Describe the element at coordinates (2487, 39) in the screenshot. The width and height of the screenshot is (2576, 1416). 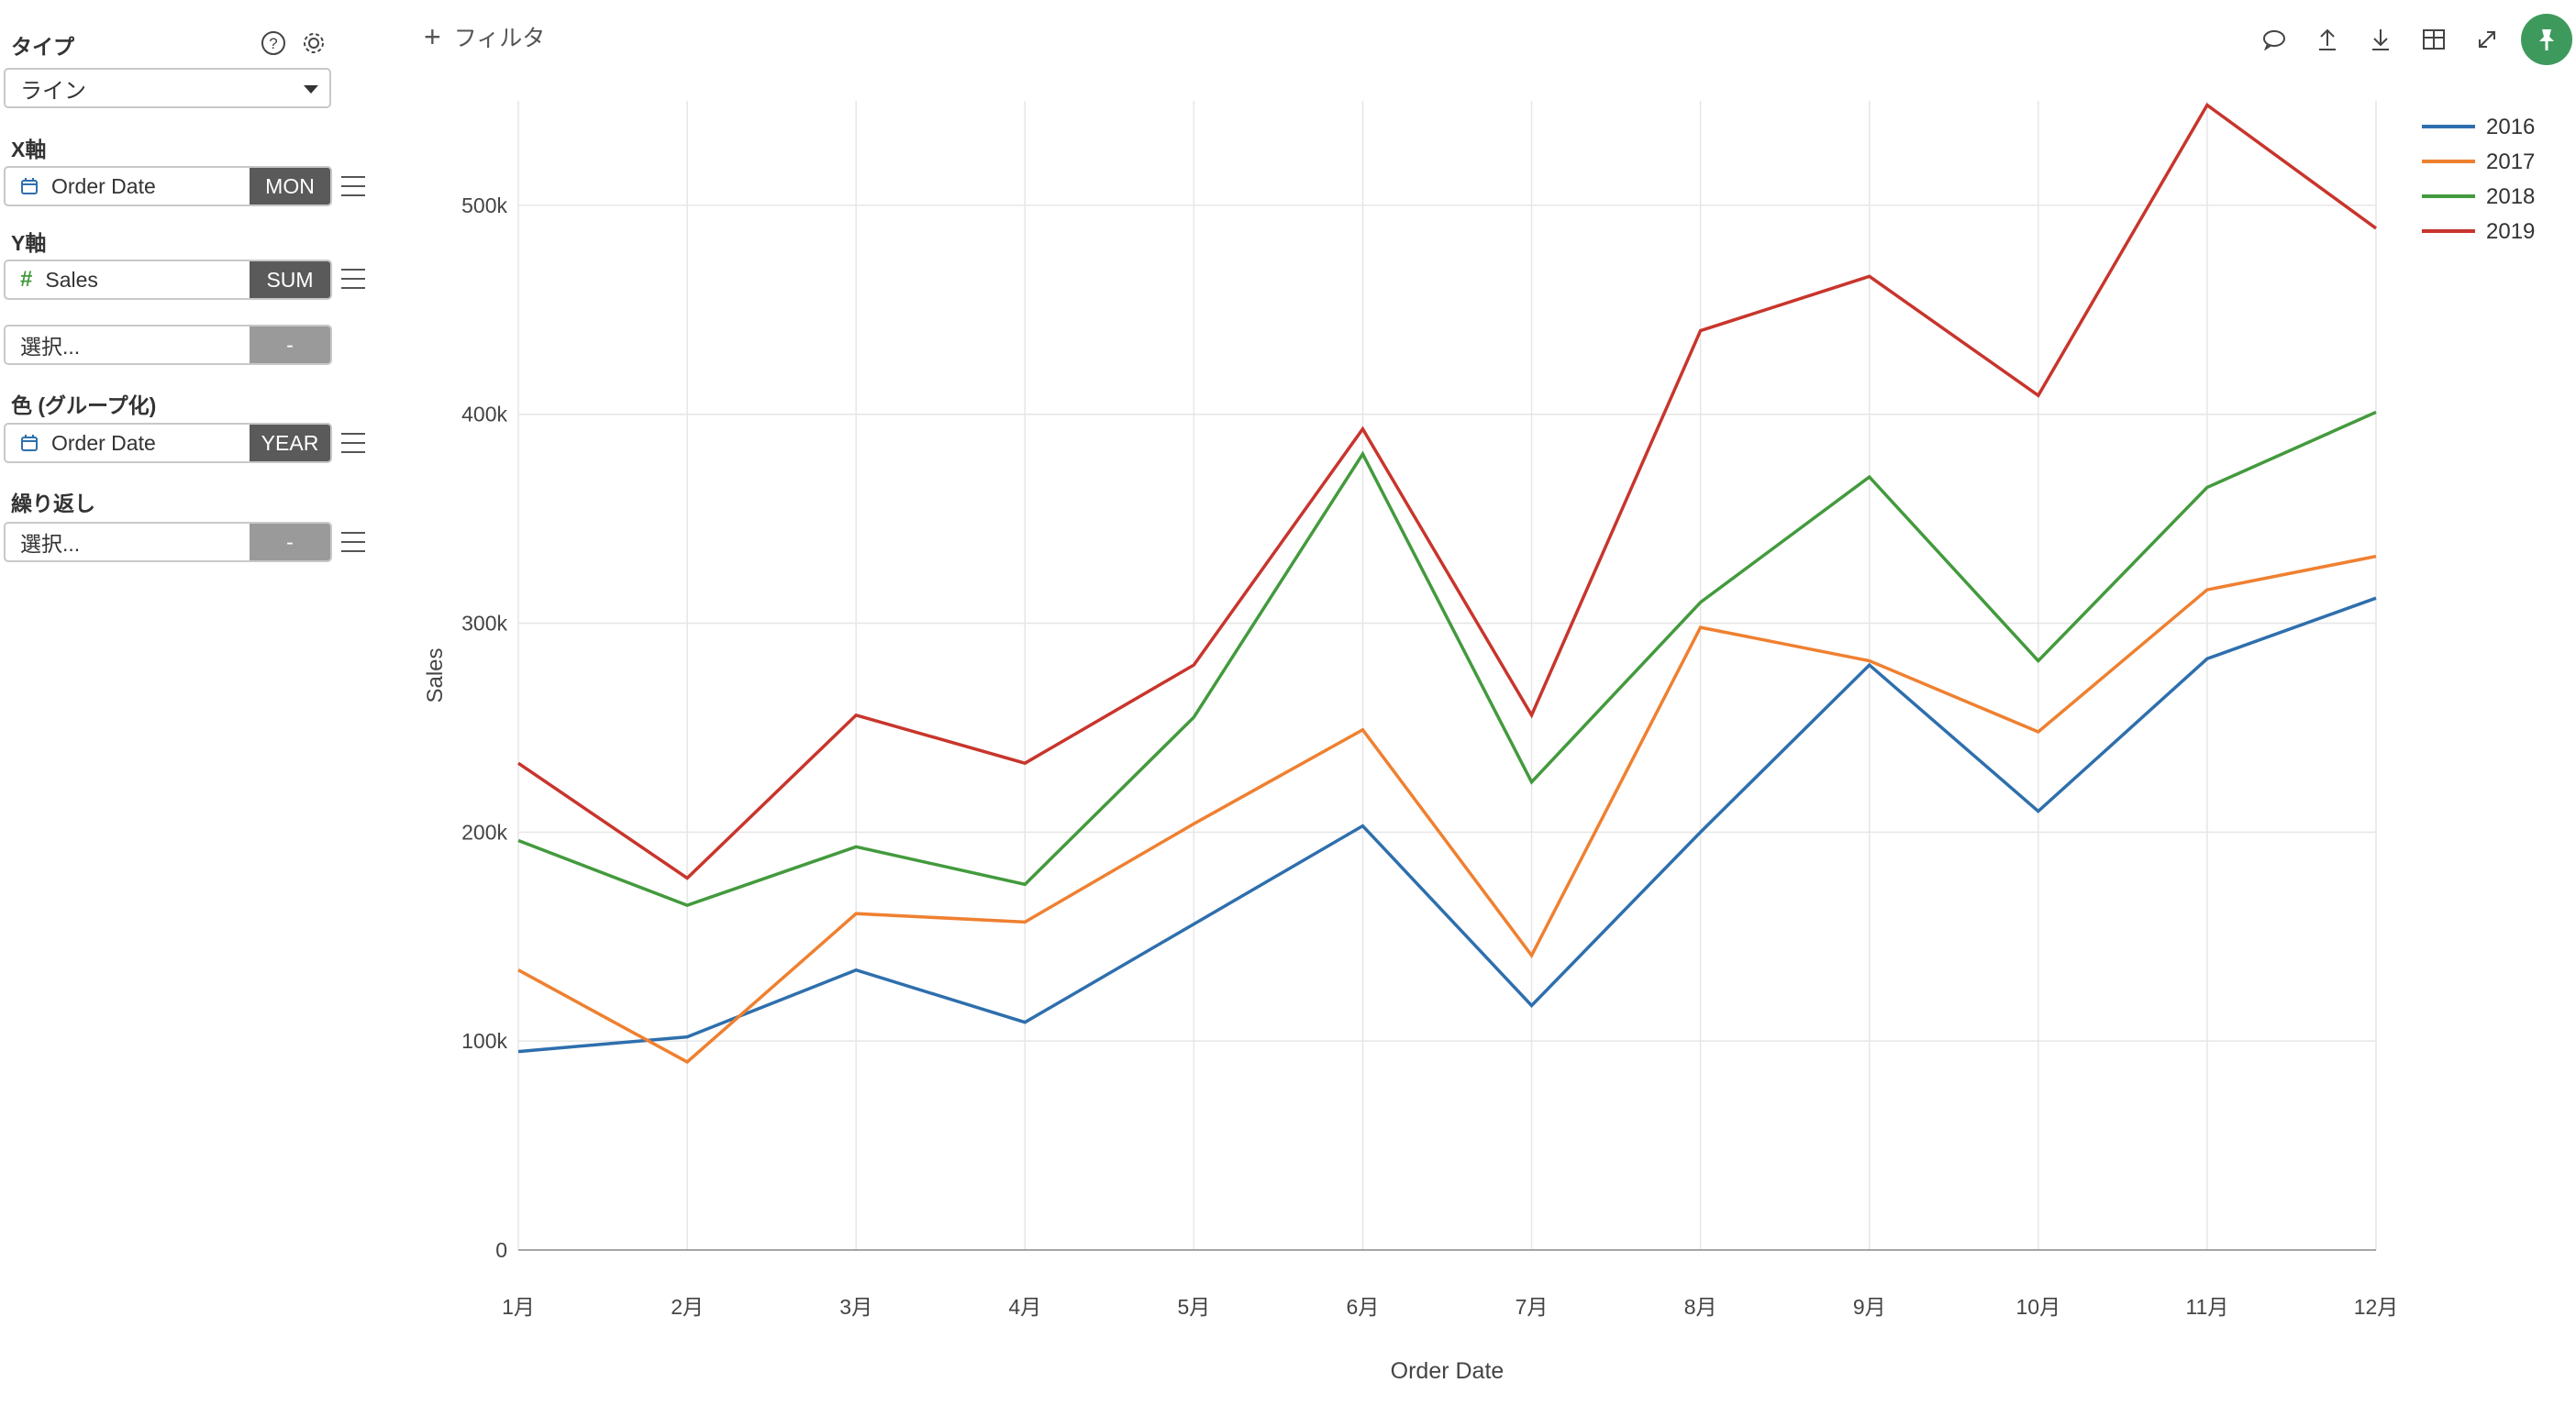
I see `expand-icon` at that location.